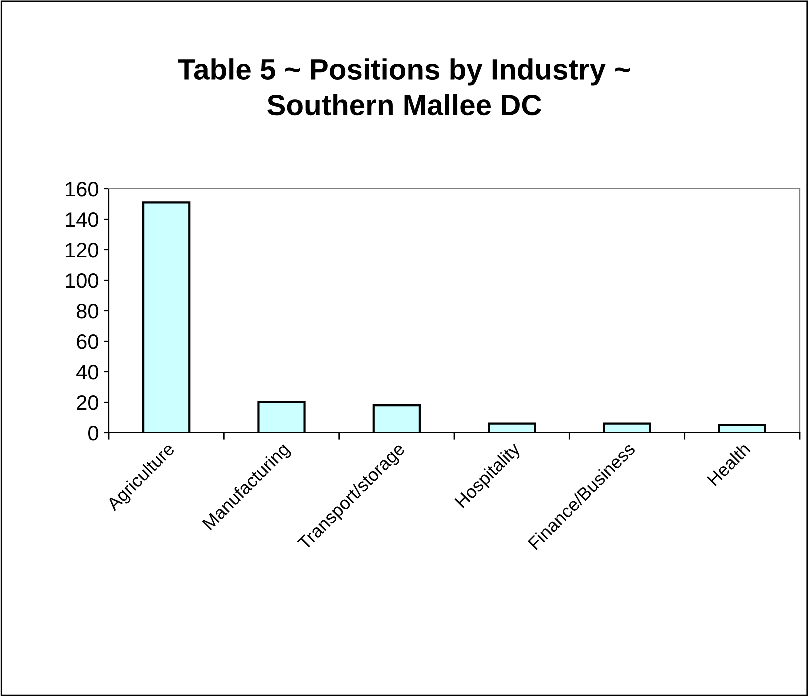 This screenshot has height=697, width=809. Describe the element at coordinates (404, 87) in the screenshot. I see `chart-title: Table 5 ~ Positions by Industry ~ Southern Mallee DC` at that location.